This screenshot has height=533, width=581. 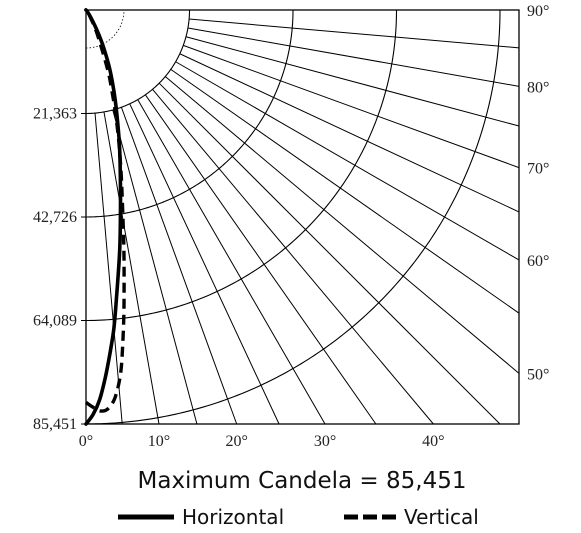 What do you see at coordinates (298, 517) in the screenshot?
I see `legend: Horizontal Vertical` at bounding box center [298, 517].